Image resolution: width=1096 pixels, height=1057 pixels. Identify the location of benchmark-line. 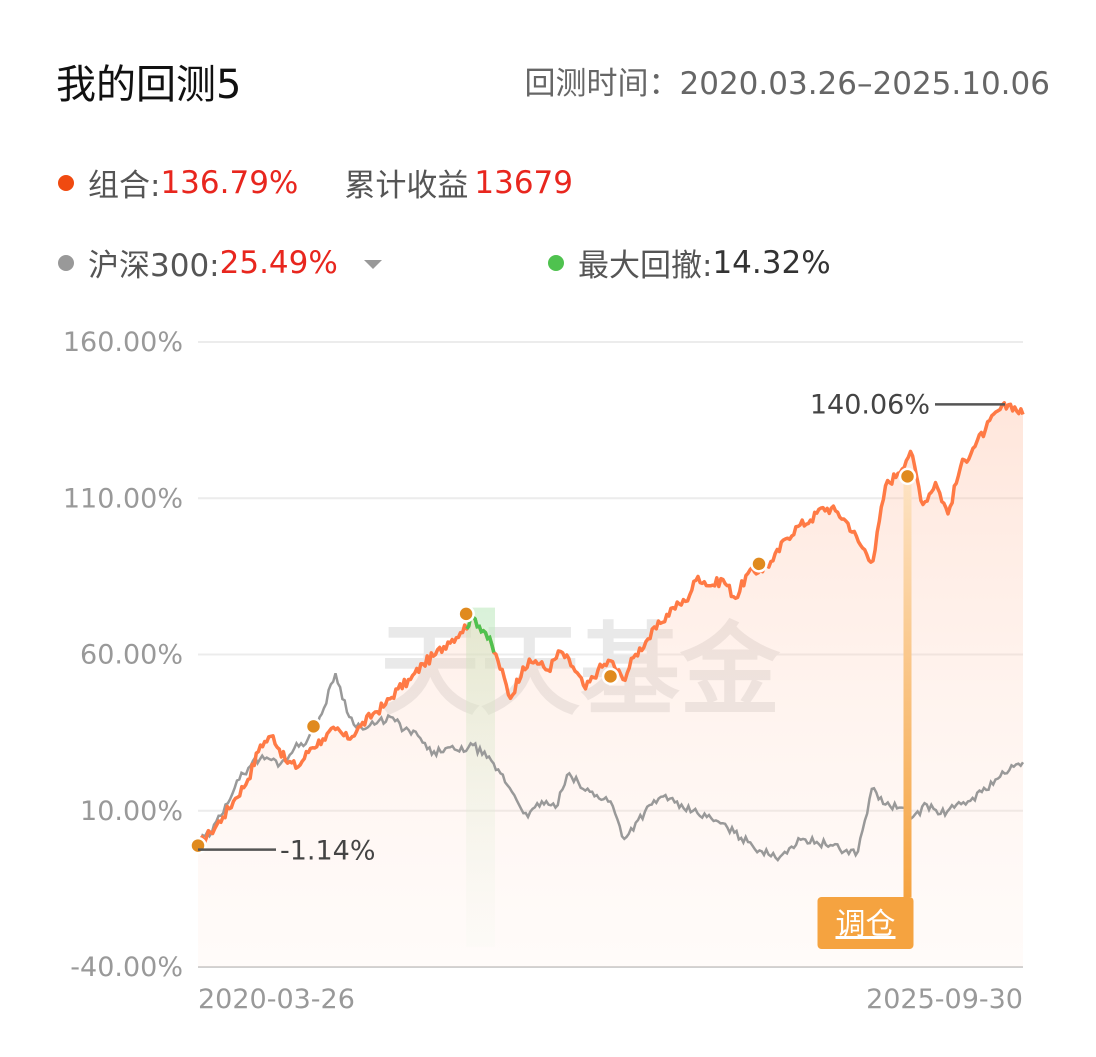
(611, 767).